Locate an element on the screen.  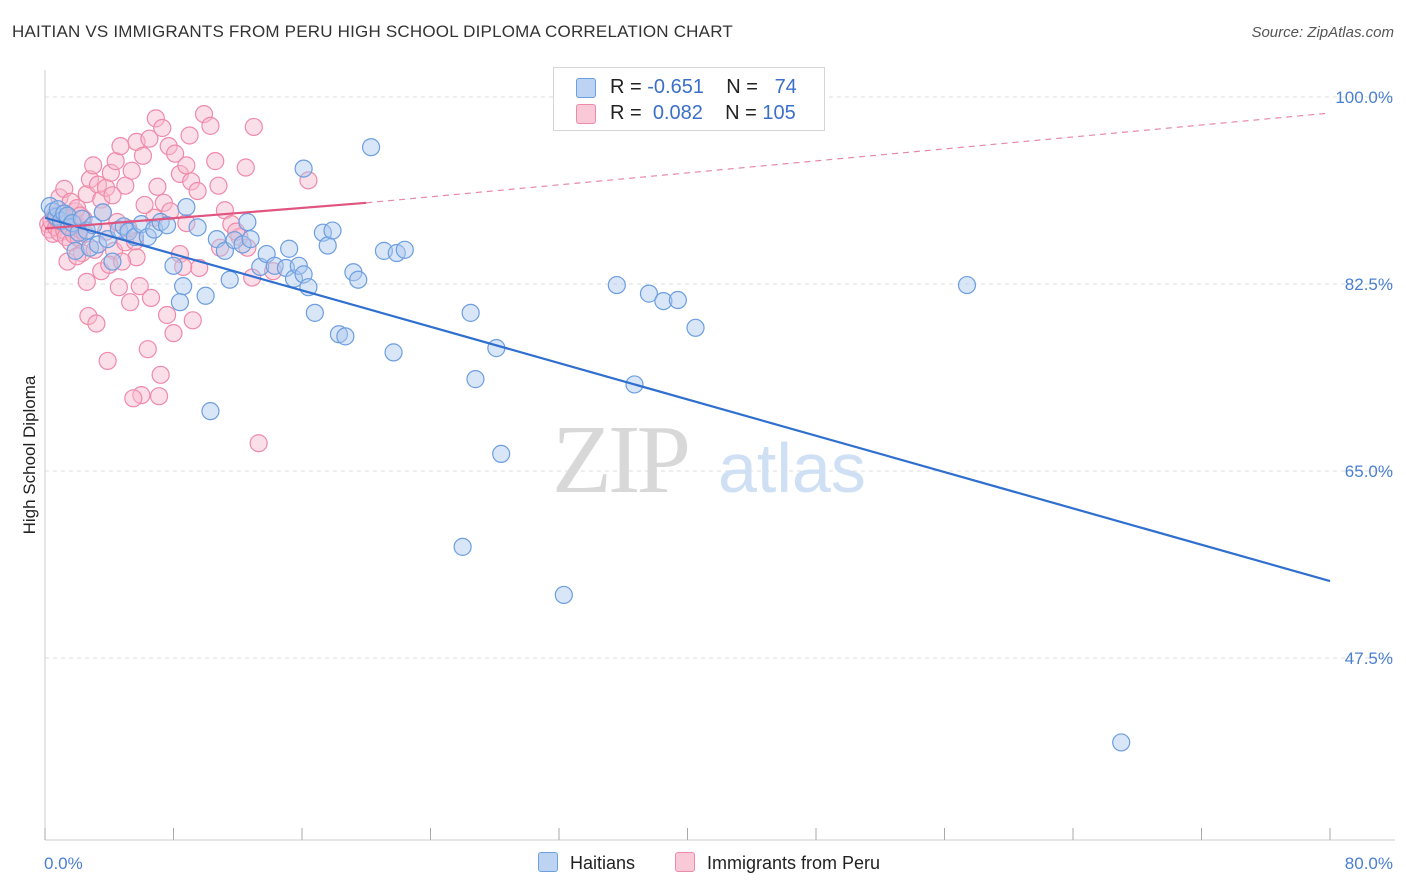
legend-text-peru: R = 0.082 N = 105 is located at coordinates (703, 113).